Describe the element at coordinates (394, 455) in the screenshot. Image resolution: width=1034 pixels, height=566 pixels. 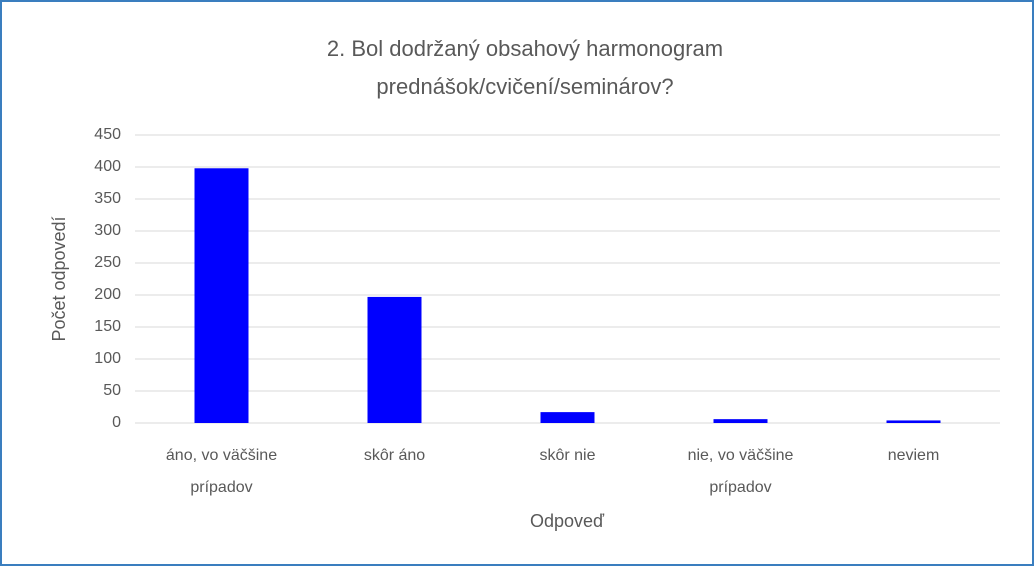
I see `x-tick-label: skôr áno` at that location.